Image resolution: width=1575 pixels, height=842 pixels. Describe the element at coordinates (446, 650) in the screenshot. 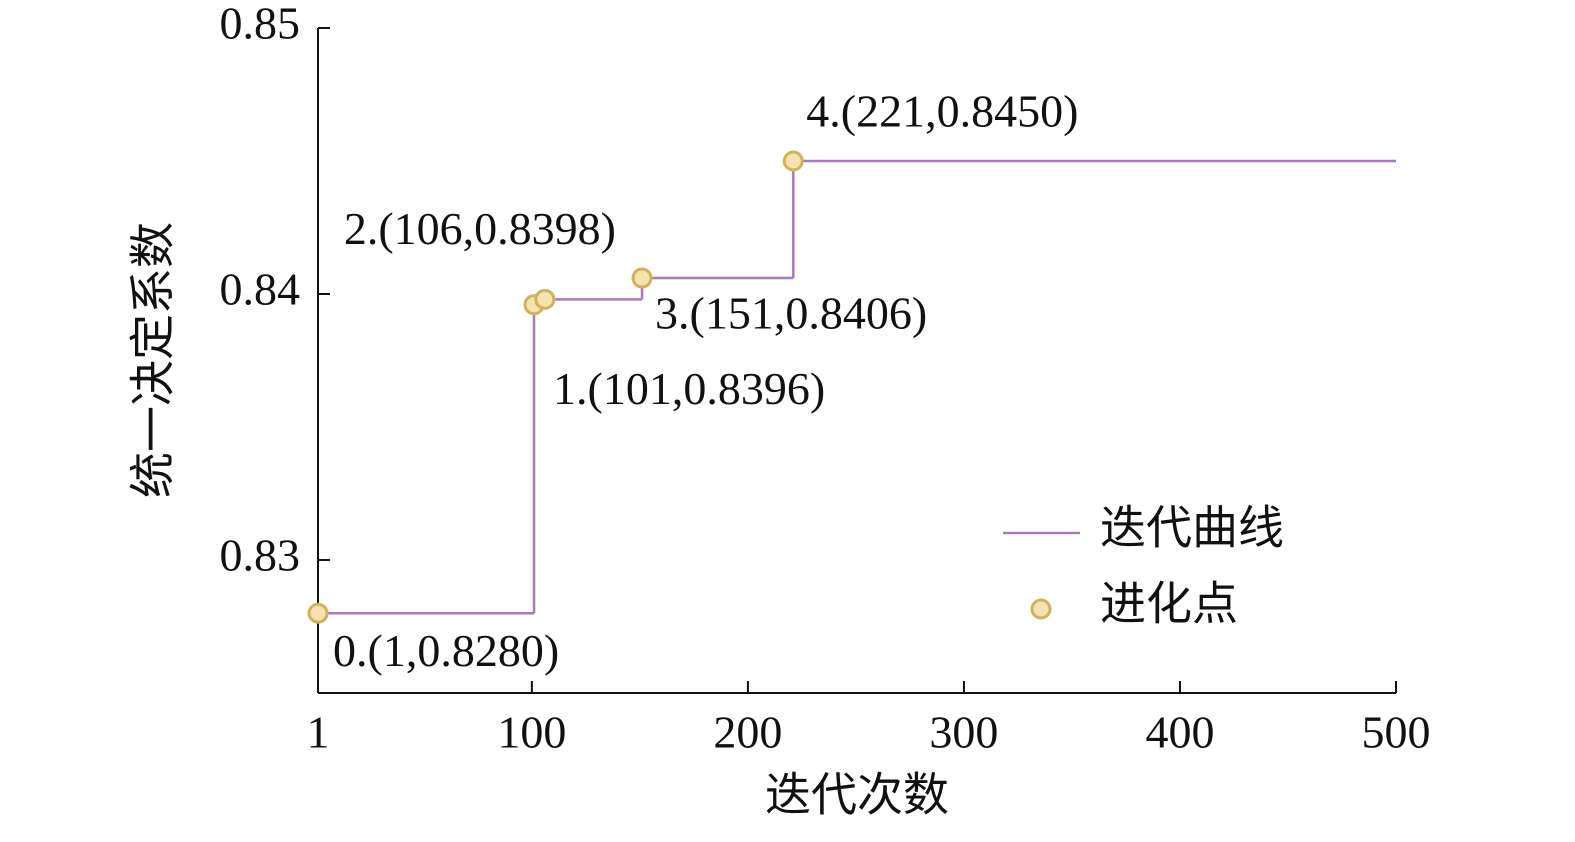

I see `data-label: 0.(1,0.8280)` at that location.